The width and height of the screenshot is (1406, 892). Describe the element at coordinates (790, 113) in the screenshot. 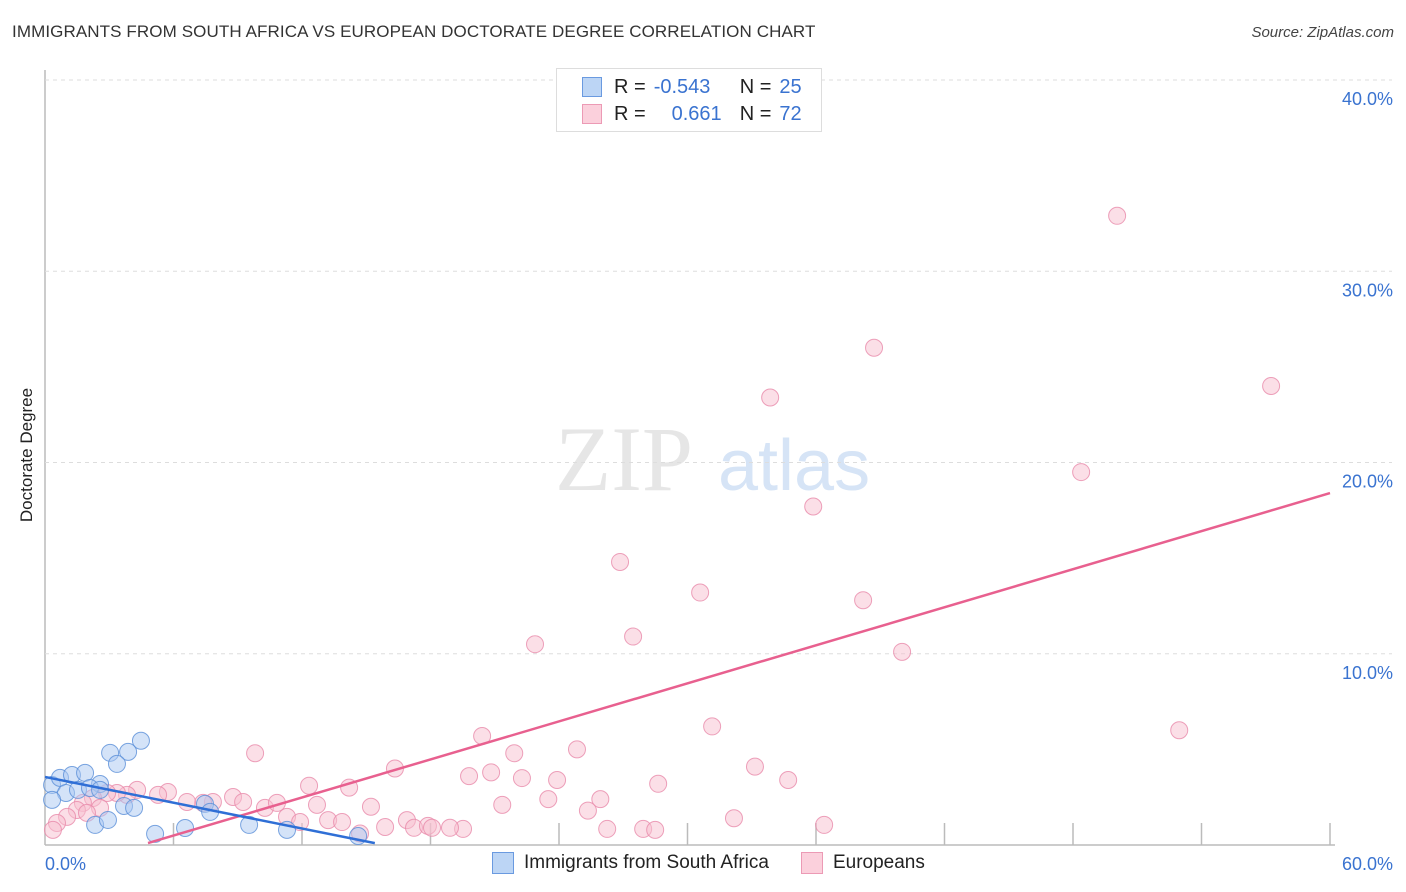

I see `n-value: 72` at that location.